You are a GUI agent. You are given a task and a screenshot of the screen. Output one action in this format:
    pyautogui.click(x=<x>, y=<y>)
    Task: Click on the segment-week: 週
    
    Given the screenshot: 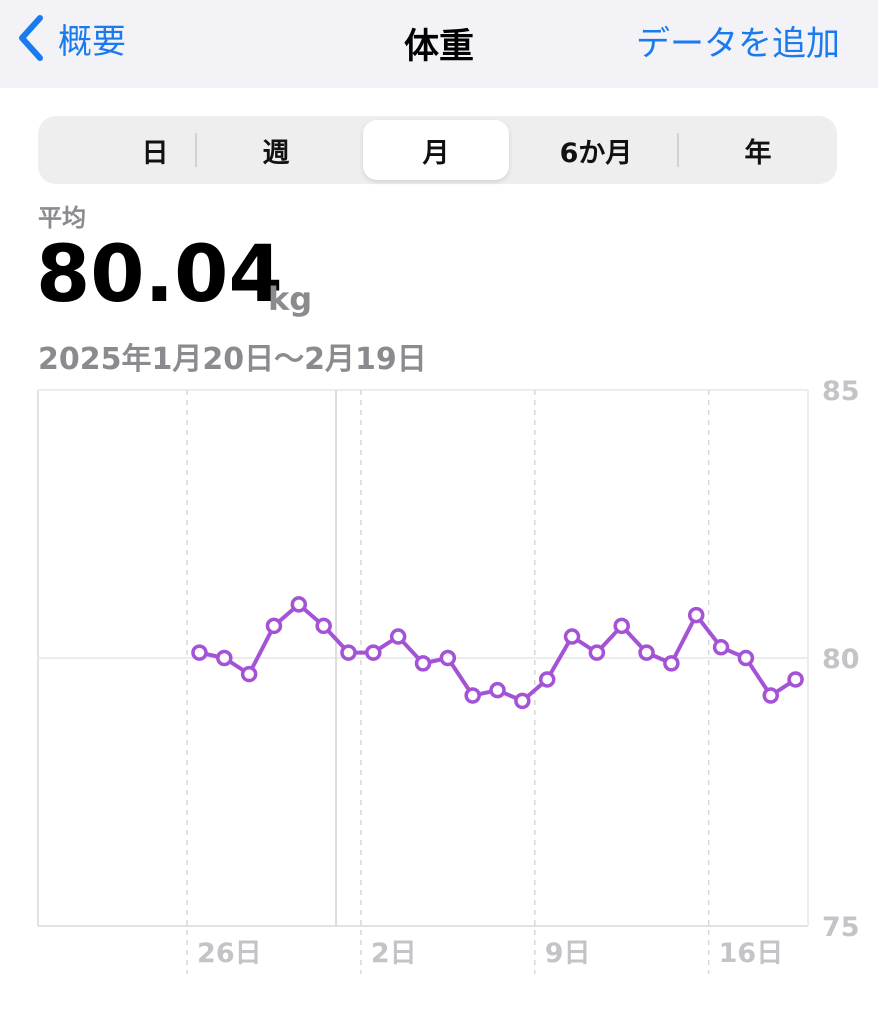 What is the action you would take?
    pyautogui.click(x=276, y=153)
    